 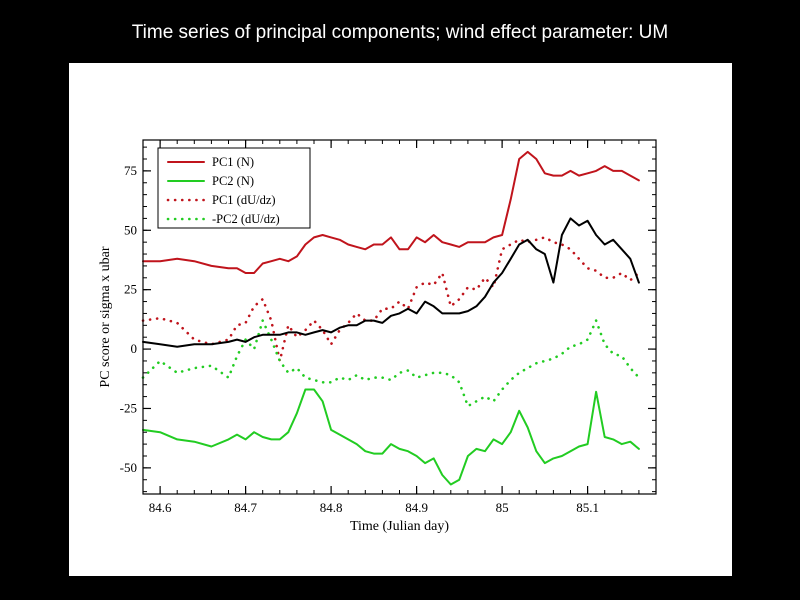 I want to click on legend-label: PC1 (N), so click(x=233, y=162).